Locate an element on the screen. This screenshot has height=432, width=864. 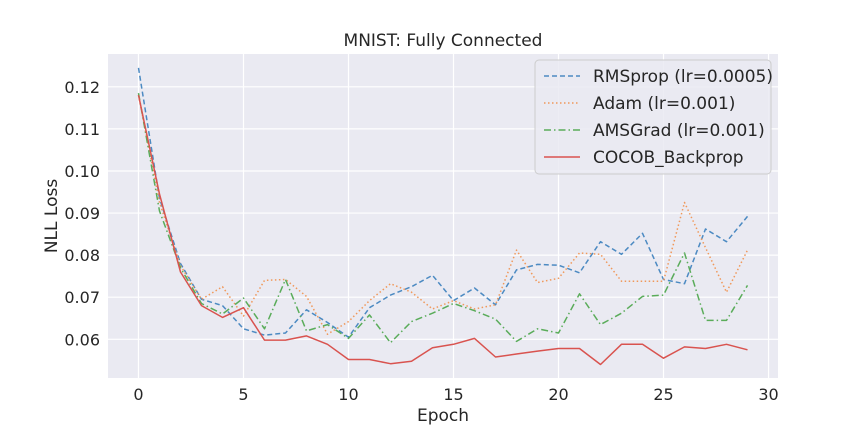
chart-title: MNIST: Fully Connected is located at coordinates (443, 41).